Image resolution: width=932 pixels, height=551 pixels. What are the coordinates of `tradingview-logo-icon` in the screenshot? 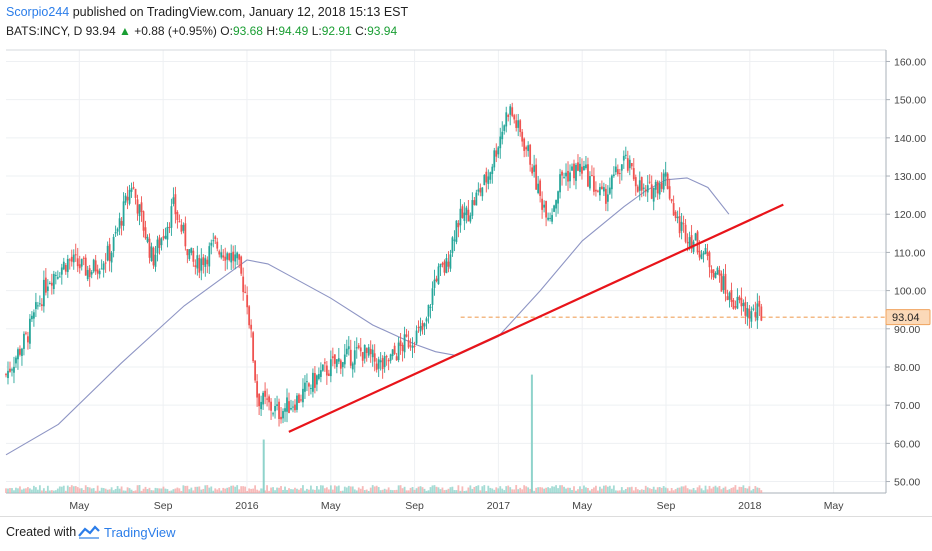 It's located at (89, 532).